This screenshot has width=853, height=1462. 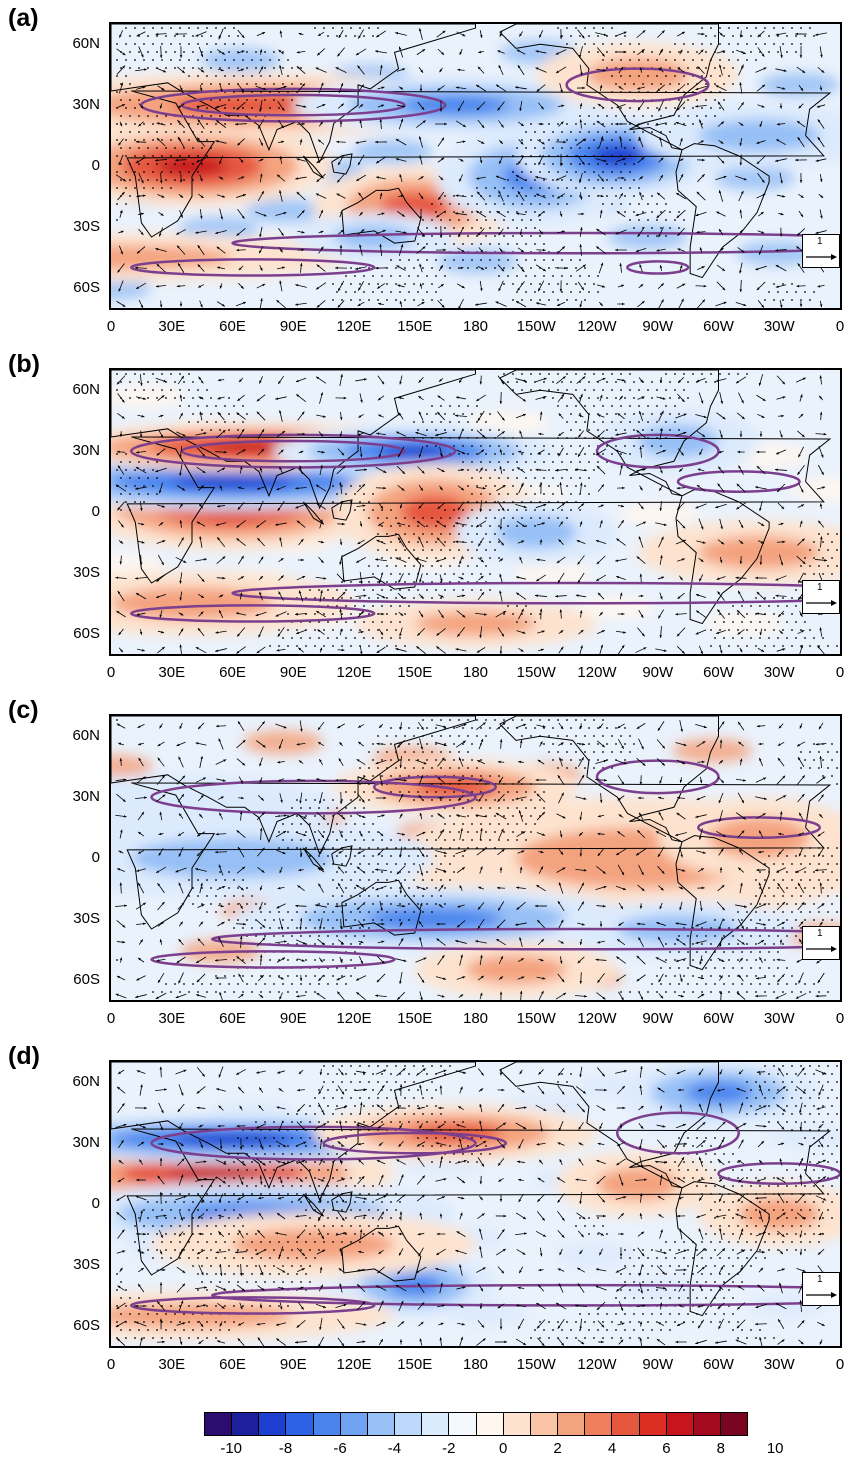 I want to click on colorbar-label: 0, so click(x=503, y=1448).